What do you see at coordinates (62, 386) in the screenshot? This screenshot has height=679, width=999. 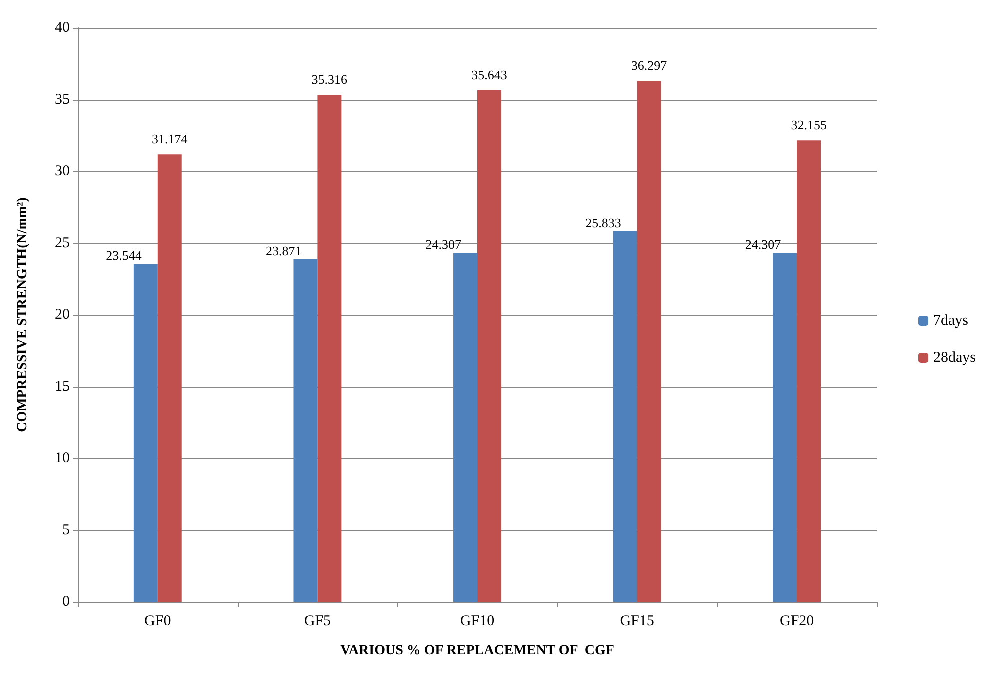 I see `y-tick-label: 15` at bounding box center [62, 386].